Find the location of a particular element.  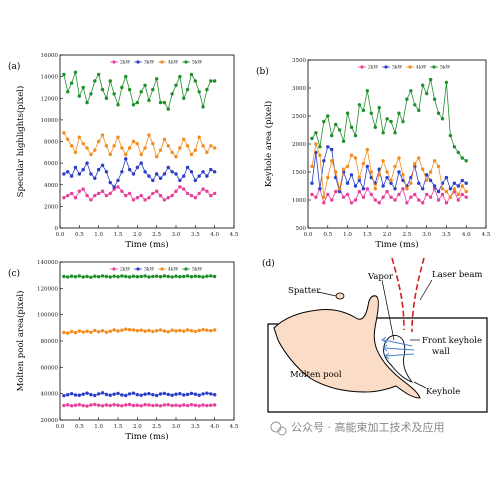

y-tick-label: 1500 is located at coordinates (299, 173).